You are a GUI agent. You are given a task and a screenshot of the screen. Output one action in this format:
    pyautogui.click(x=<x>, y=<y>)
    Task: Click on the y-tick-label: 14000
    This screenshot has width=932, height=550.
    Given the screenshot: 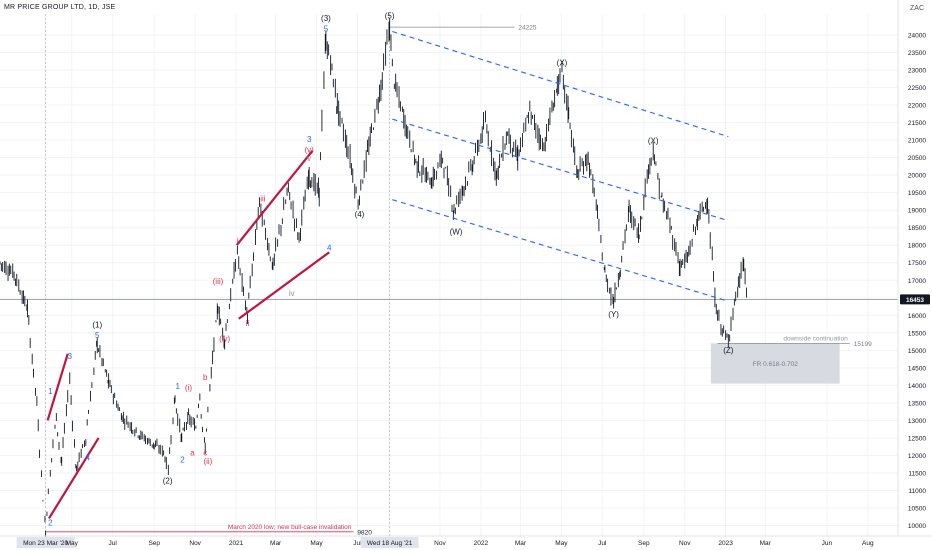 What is the action you would take?
    pyautogui.click(x=917, y=386)
    